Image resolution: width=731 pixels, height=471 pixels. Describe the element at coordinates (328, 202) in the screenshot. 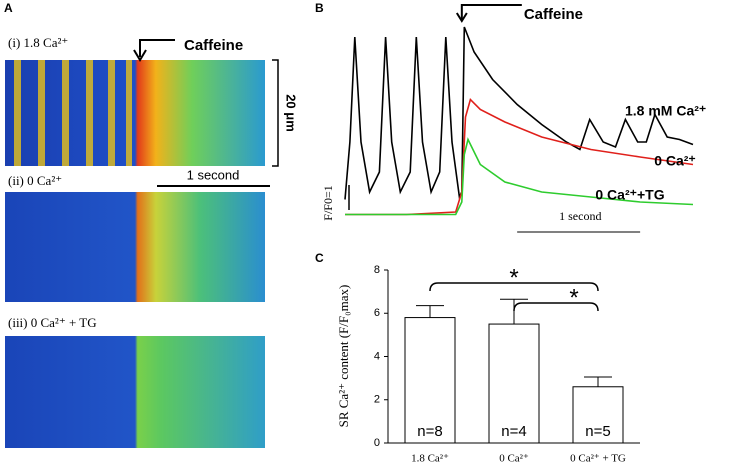

I see `y-scale-label: F/F0=1` at that location.